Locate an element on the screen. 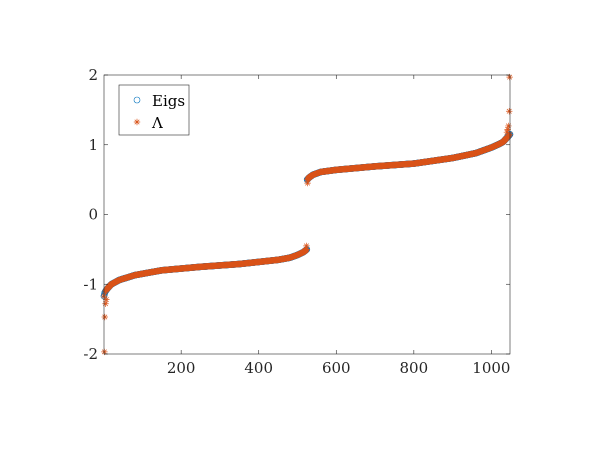  legend-asterisk-icon is located at coordinates (137, 122).